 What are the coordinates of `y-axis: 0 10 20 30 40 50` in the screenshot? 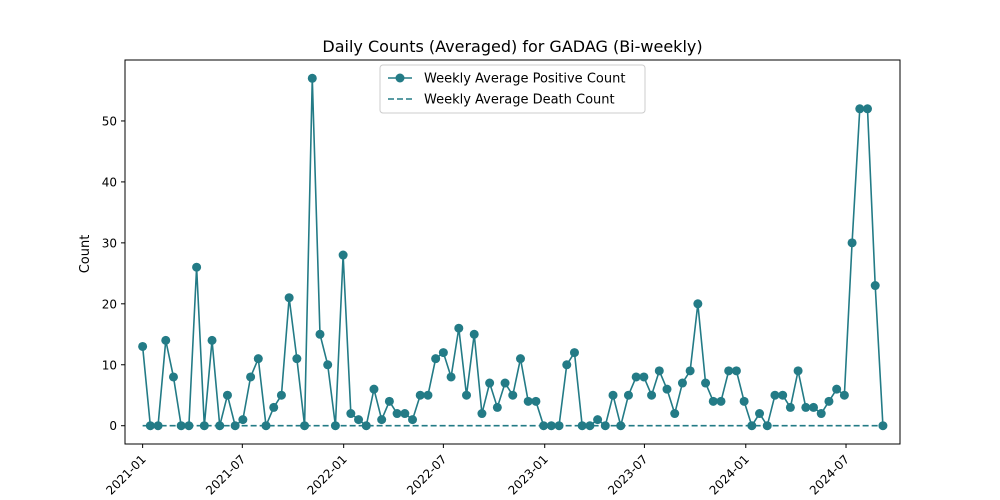 It's located at (113, 273).